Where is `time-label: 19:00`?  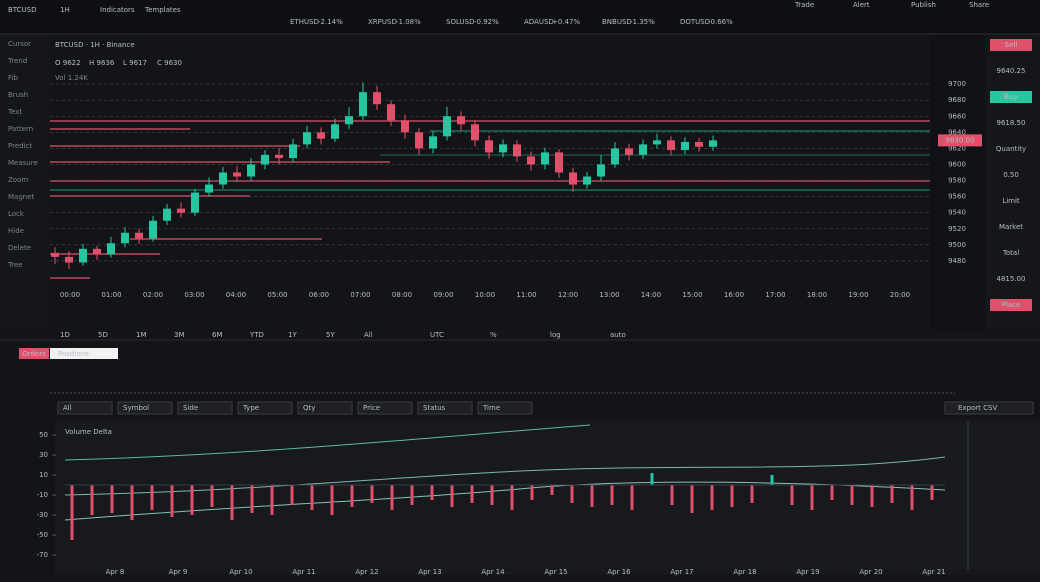
time-label: 19:00 is located at coordinates (858, 295).